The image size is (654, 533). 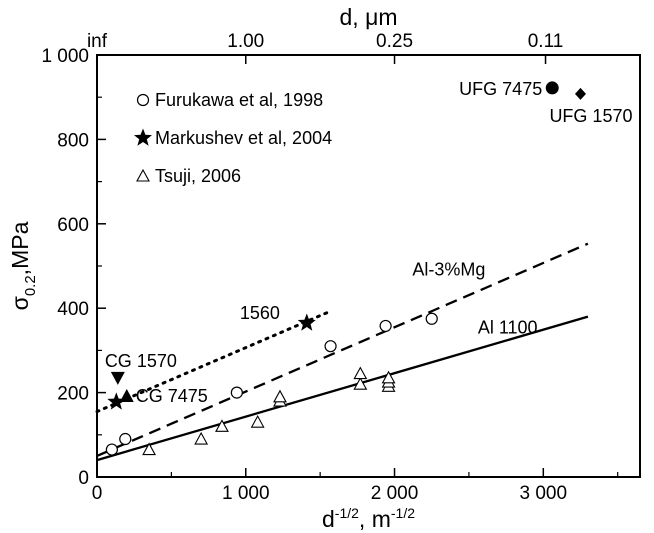 I want to click on y-tick-label: 800, so click(x=73, y=140).